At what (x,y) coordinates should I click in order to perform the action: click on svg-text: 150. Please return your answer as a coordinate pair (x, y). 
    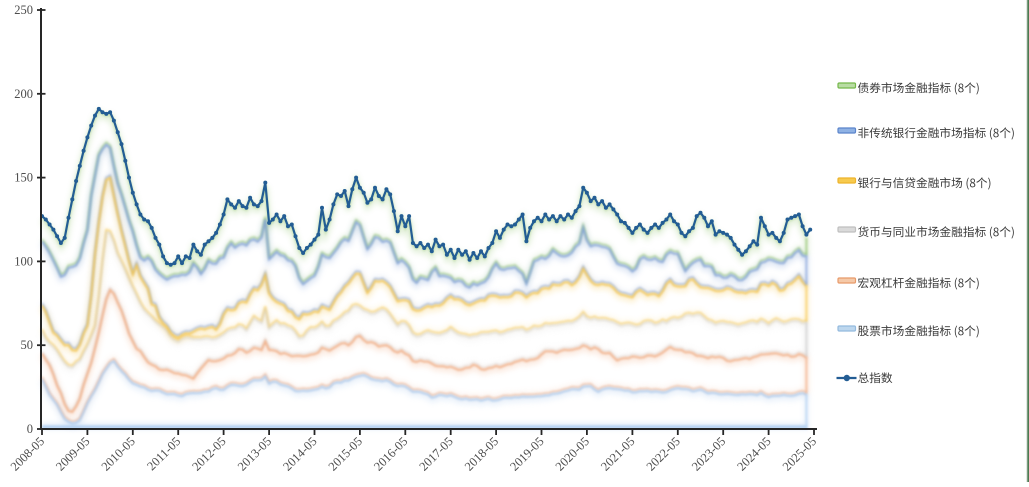
    Looking at the image, I should click on (23, 178).